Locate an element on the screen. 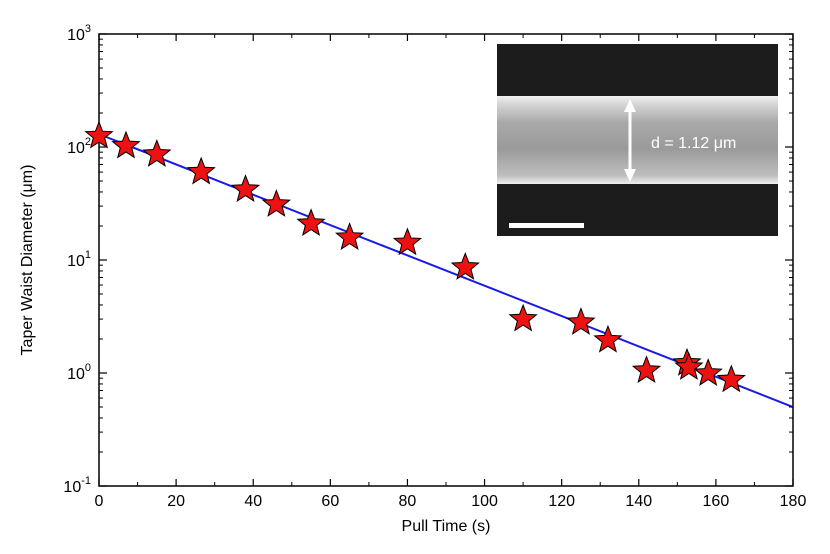 The height and width of the screenshot is (554, 830). diameter-arrow is located at coordinates (630, 140).